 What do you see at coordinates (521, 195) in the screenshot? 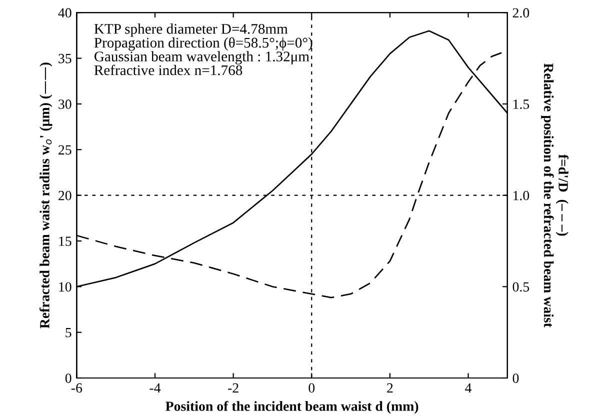
I see `y2-tick-label: 1.0` at bounding box center [521, 195].